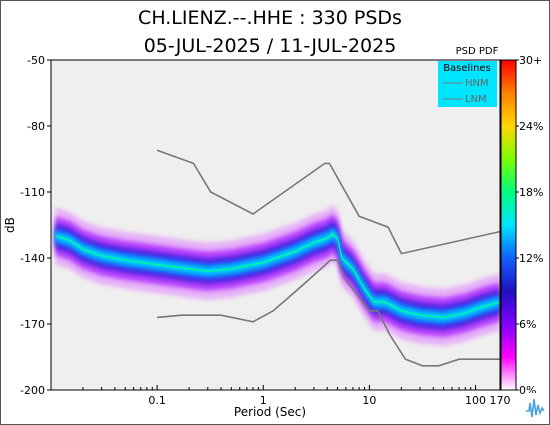 This screenshot has width=550, height=425. What do you see at coordinates (270, 46) in the screenshot?
I see `chart-subtitle: 05-JUL-2025 / 11-JUL-2025` at bounding box center [270, 46].